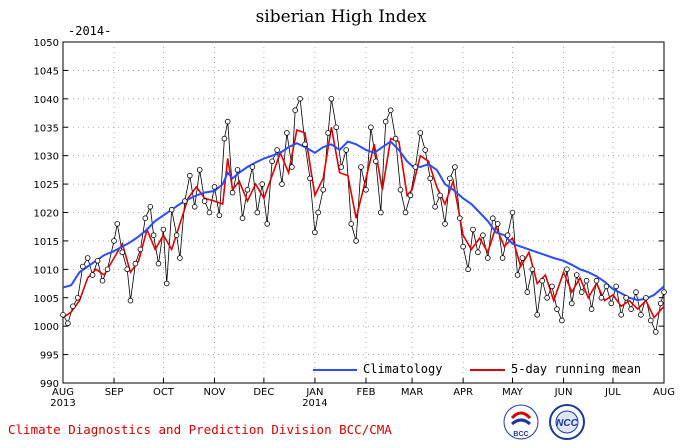  What do you see at coordinates (46, 185) in the screenshot?
I see `y-tick-label: 1025` at bounding box center [46, 185].